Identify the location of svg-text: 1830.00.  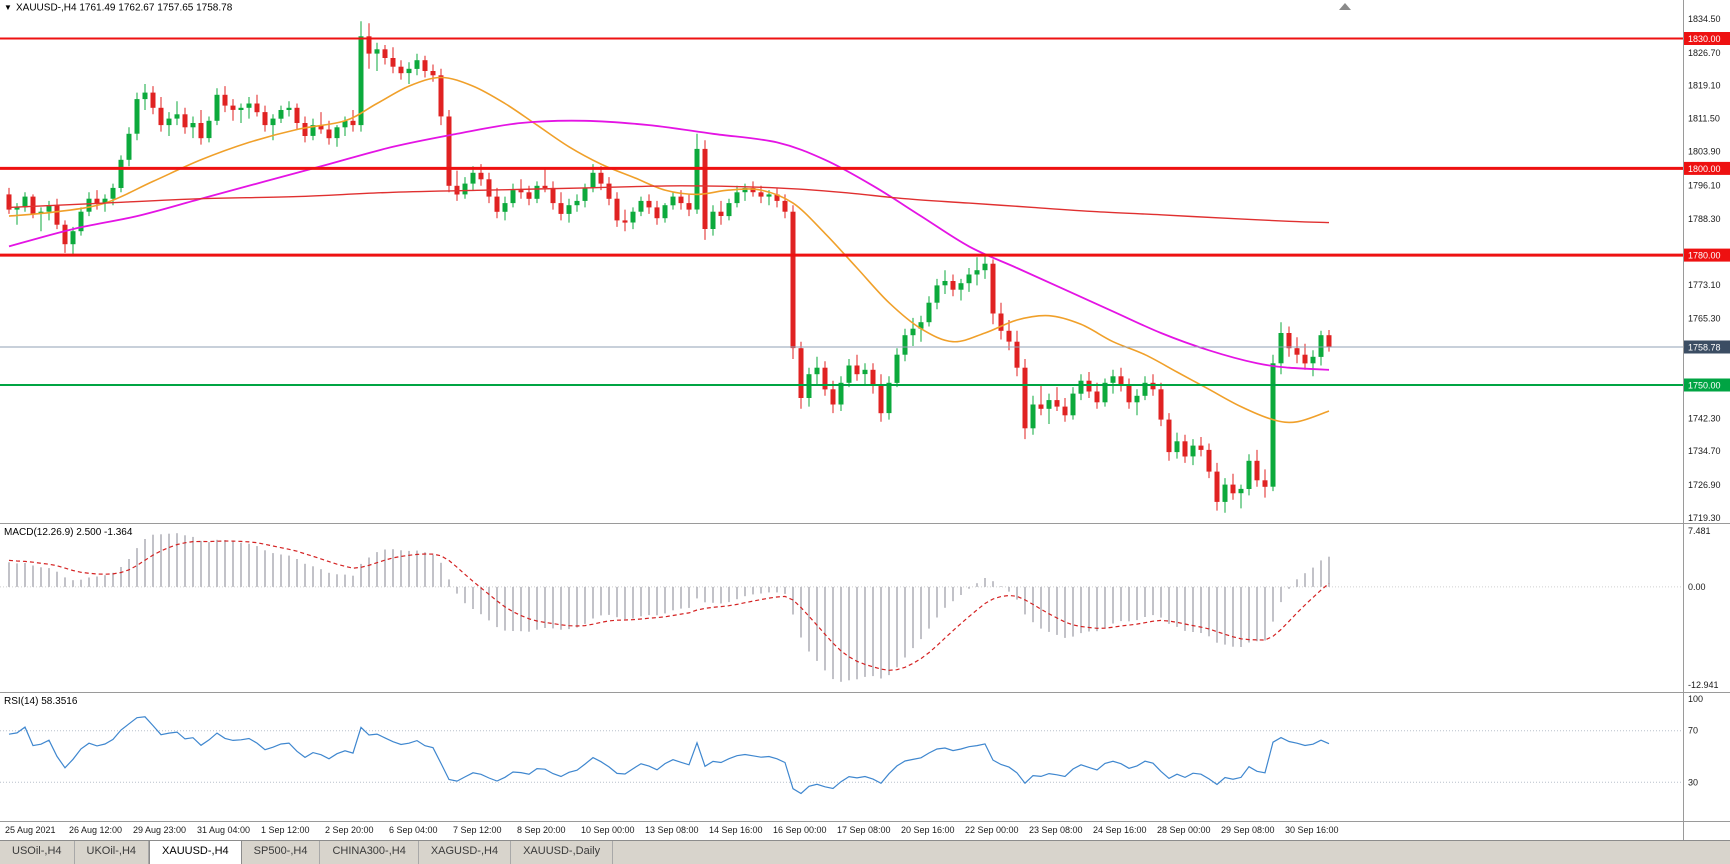
(1704, 39).